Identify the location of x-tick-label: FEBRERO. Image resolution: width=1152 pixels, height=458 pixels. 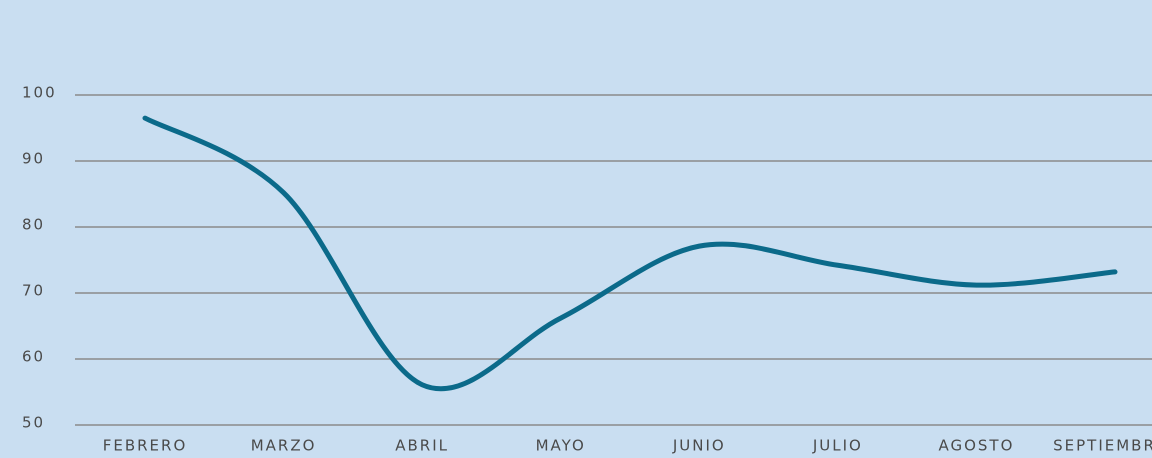
(145, 446).